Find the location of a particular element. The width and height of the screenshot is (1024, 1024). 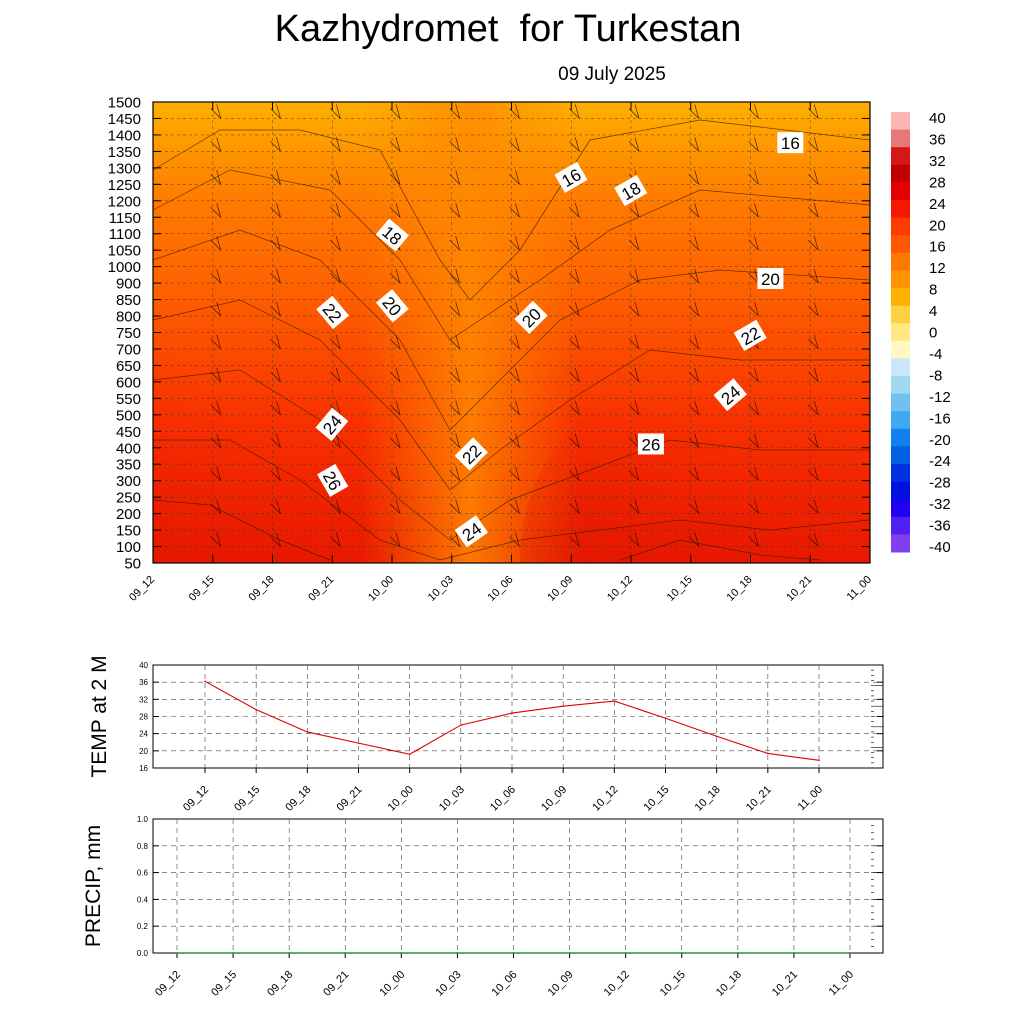

heatmap-y-tick-label: 1400 is located at coordinates (124, 135).